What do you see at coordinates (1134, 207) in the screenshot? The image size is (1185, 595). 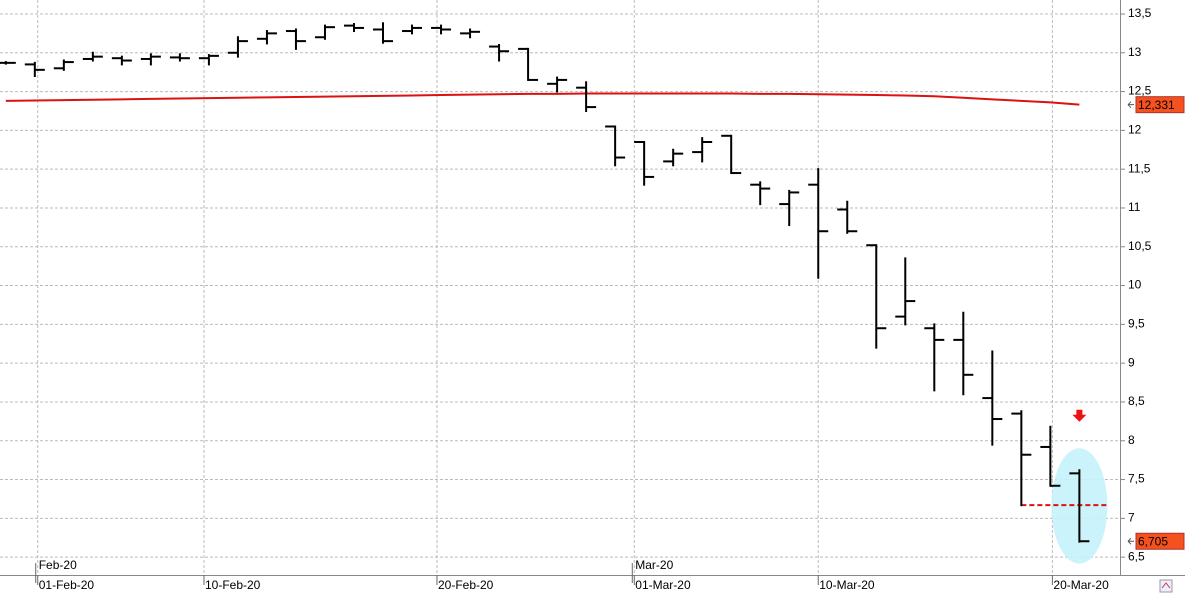 I see `y-tick-label: 11` at bounding box center [1134, 207].